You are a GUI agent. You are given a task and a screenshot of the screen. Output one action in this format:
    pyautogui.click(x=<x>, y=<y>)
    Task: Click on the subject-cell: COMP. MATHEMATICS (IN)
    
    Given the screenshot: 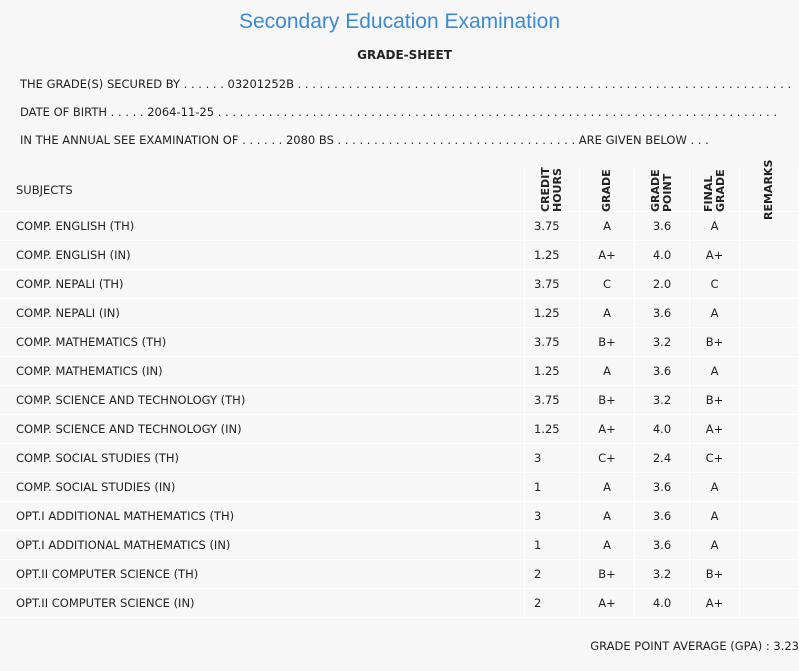 What is the action you would take?
    pyautogui.click(x=262, y=371)
    